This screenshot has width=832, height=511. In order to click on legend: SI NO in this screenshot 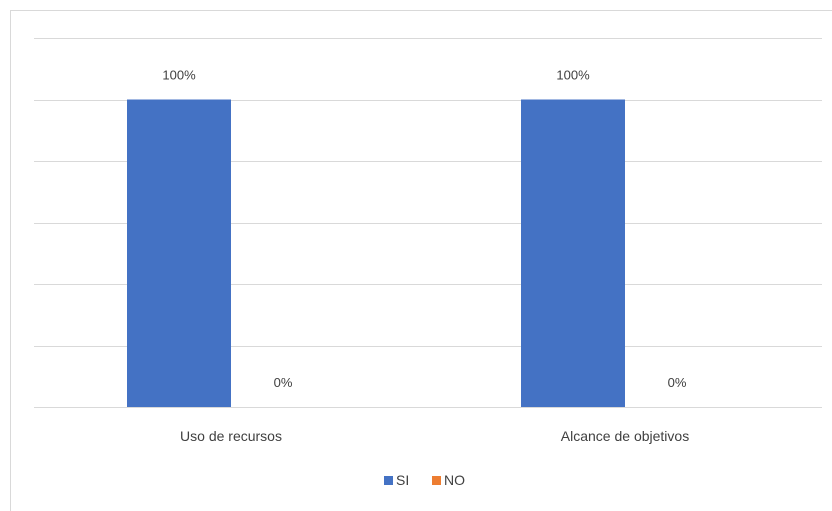, I will do `click(424, 480)`.